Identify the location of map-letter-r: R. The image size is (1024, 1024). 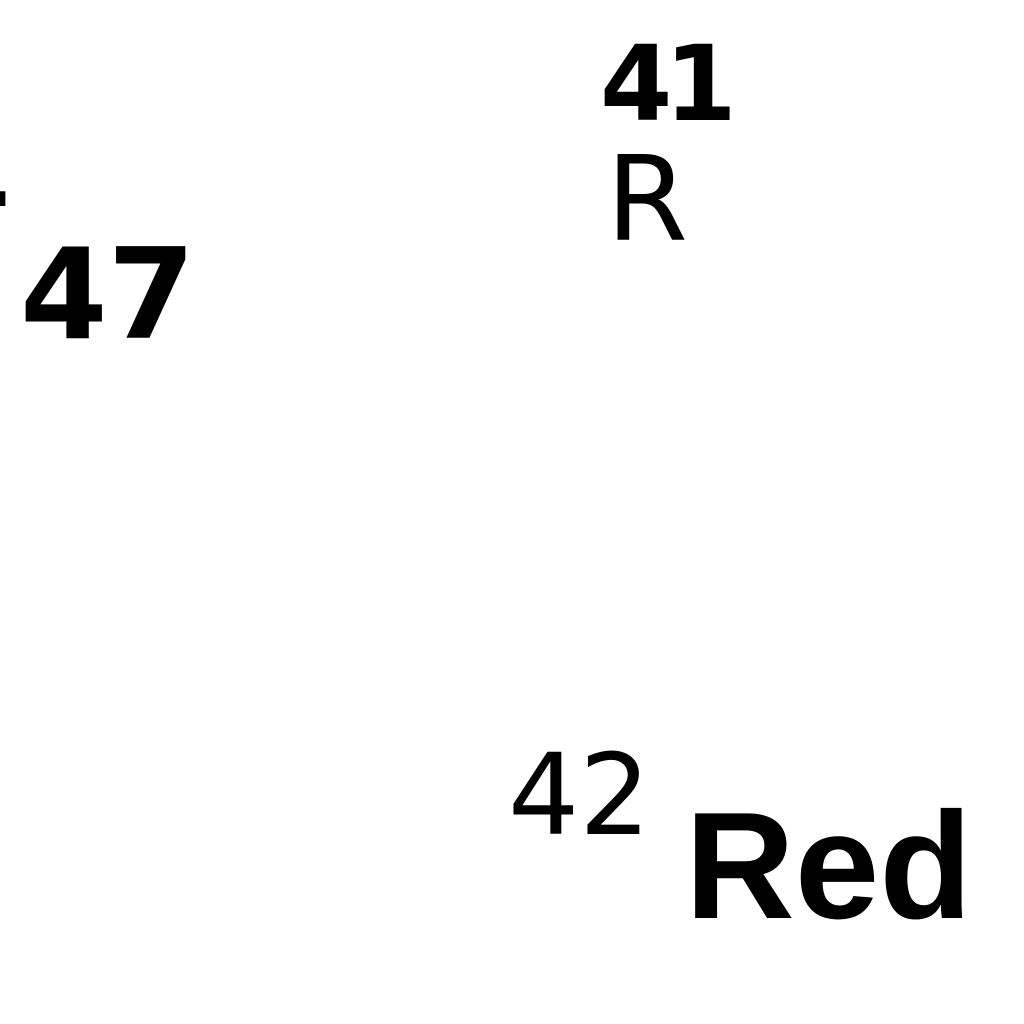
(647, 199).